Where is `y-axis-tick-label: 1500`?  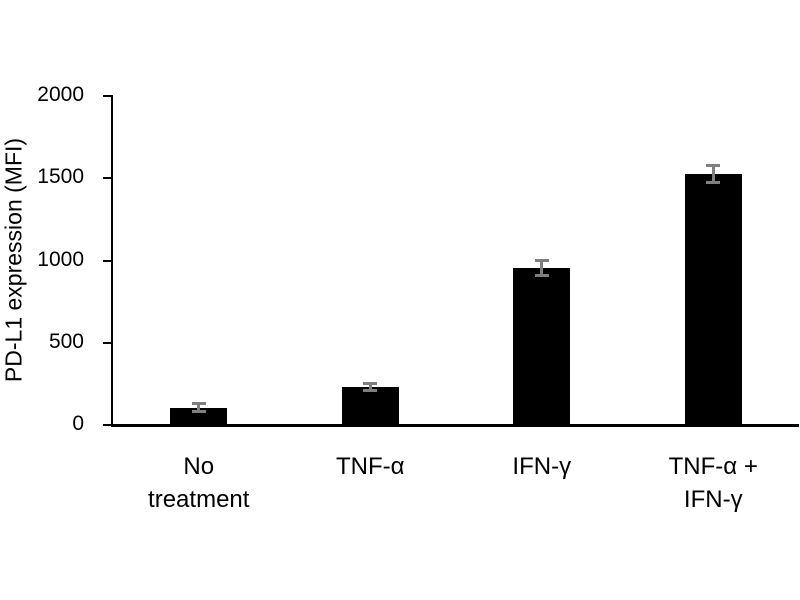
y-axis-tick-label: 1500 is located at coordinates (60, 177).